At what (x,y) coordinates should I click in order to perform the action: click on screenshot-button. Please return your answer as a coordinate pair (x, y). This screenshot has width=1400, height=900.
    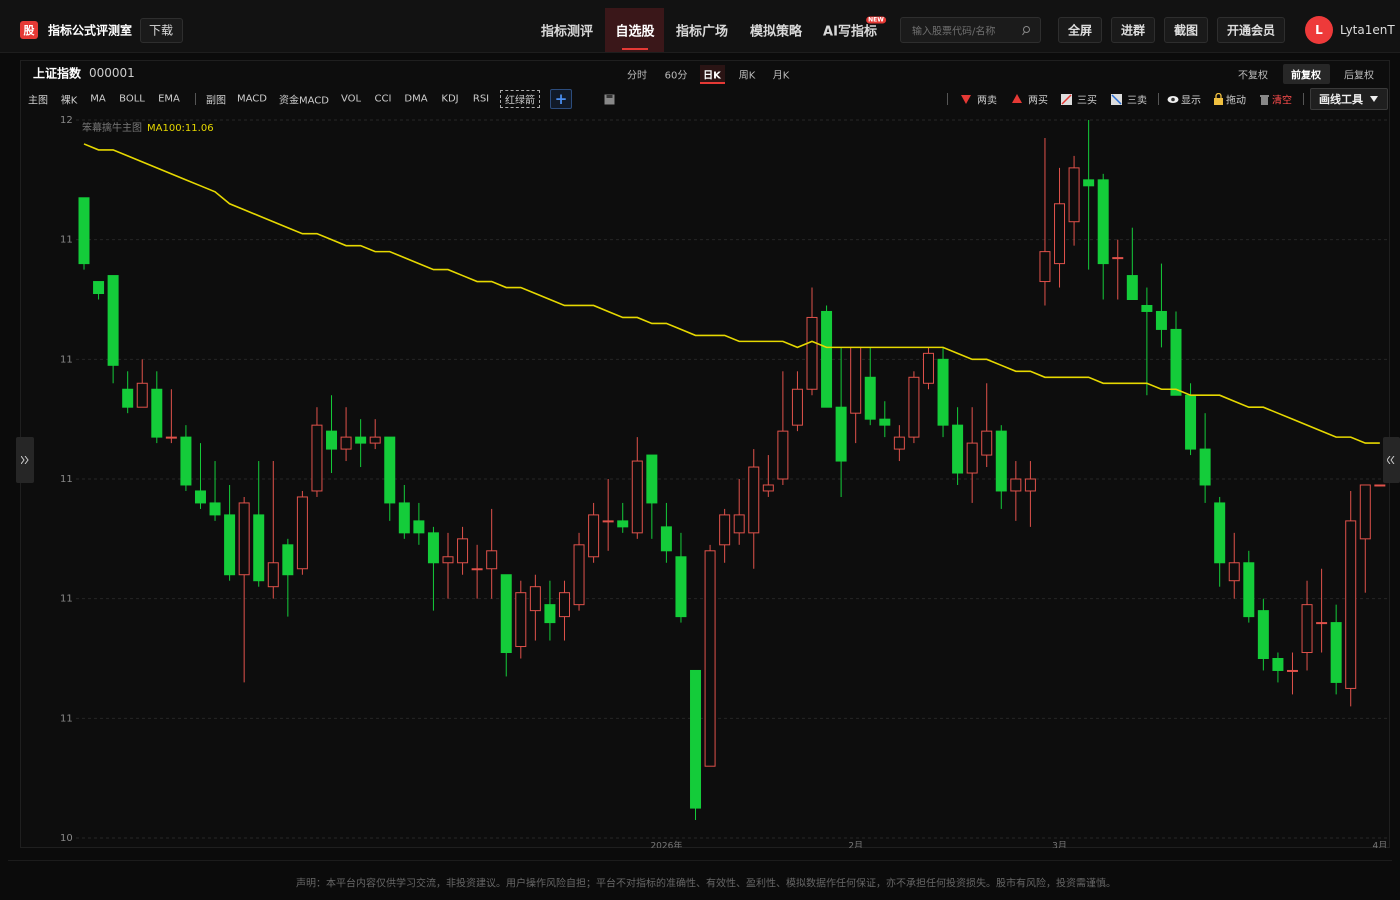
    Looking at the image, I should click on (1186, 30).